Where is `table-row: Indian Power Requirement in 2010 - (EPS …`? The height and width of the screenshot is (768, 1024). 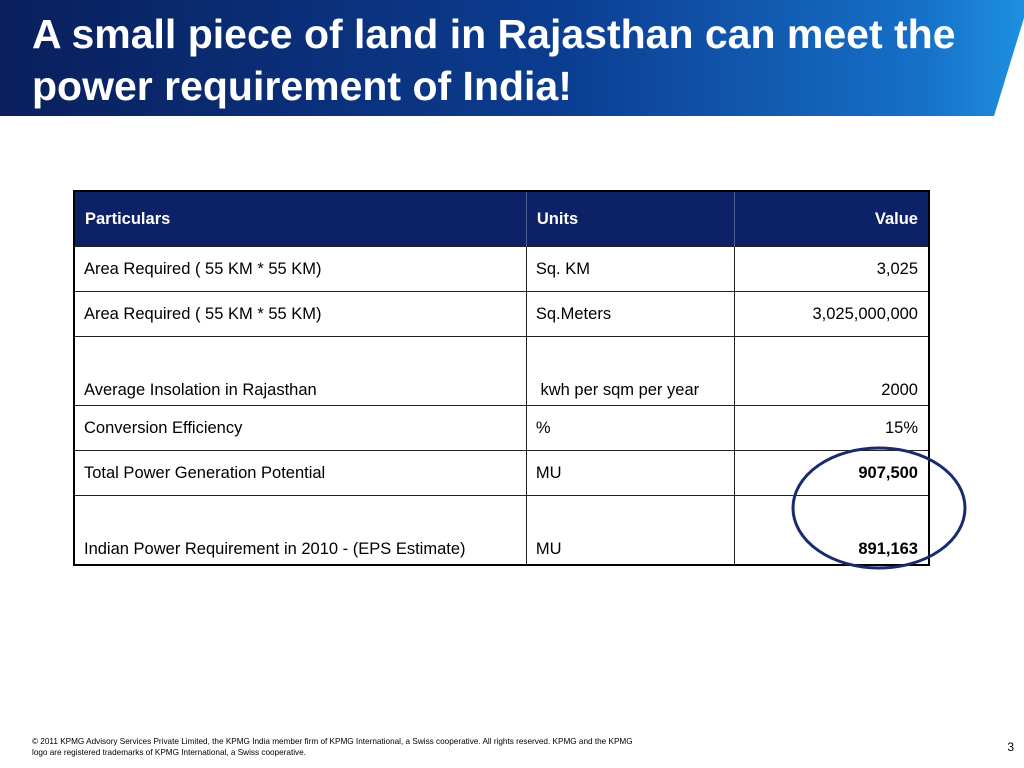 table-row: Indian Power Requirement in 2010 - (EPS … is located at coordinates (501, 530).